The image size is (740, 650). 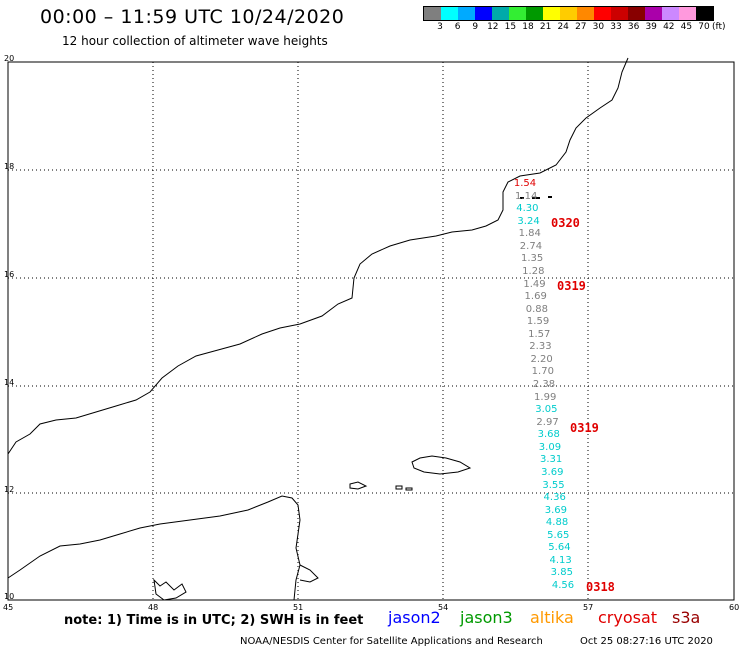 I want to click on y-tick-label: 12, so click(x=9, y=489).